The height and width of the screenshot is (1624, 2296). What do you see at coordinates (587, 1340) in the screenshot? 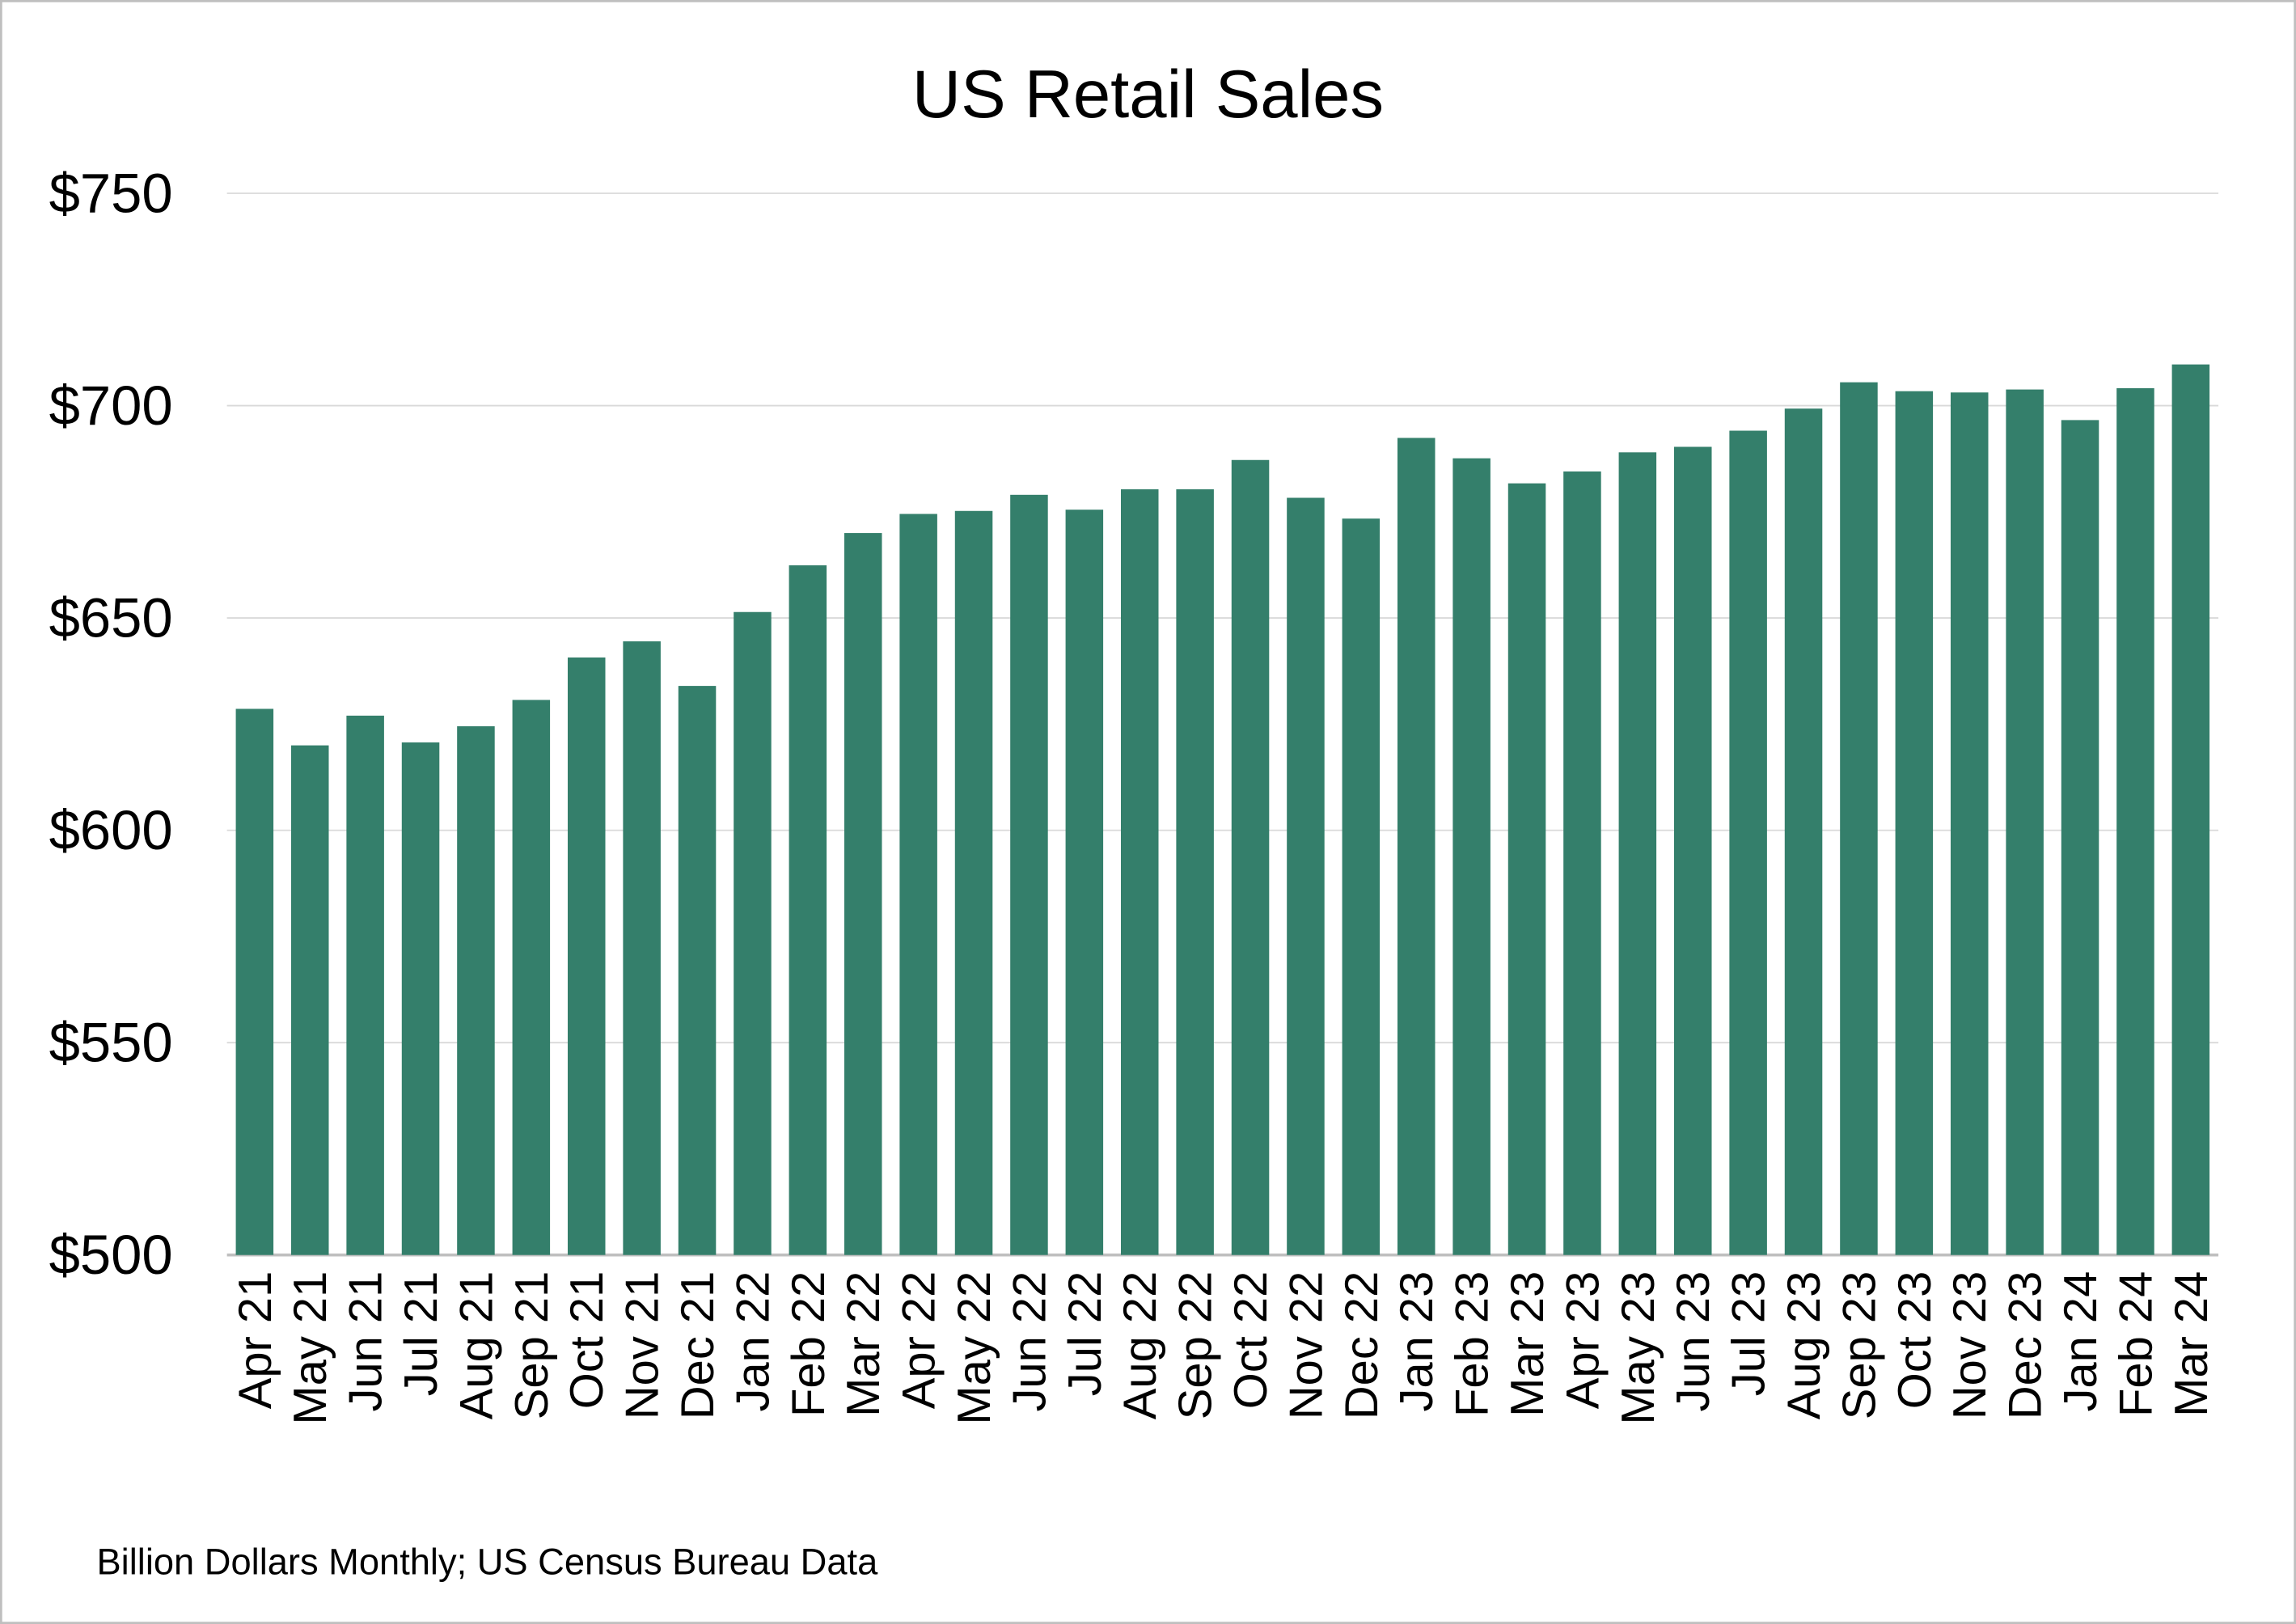
I see `x-tick-label: Oct 21` at bounding box center [587, 1340].